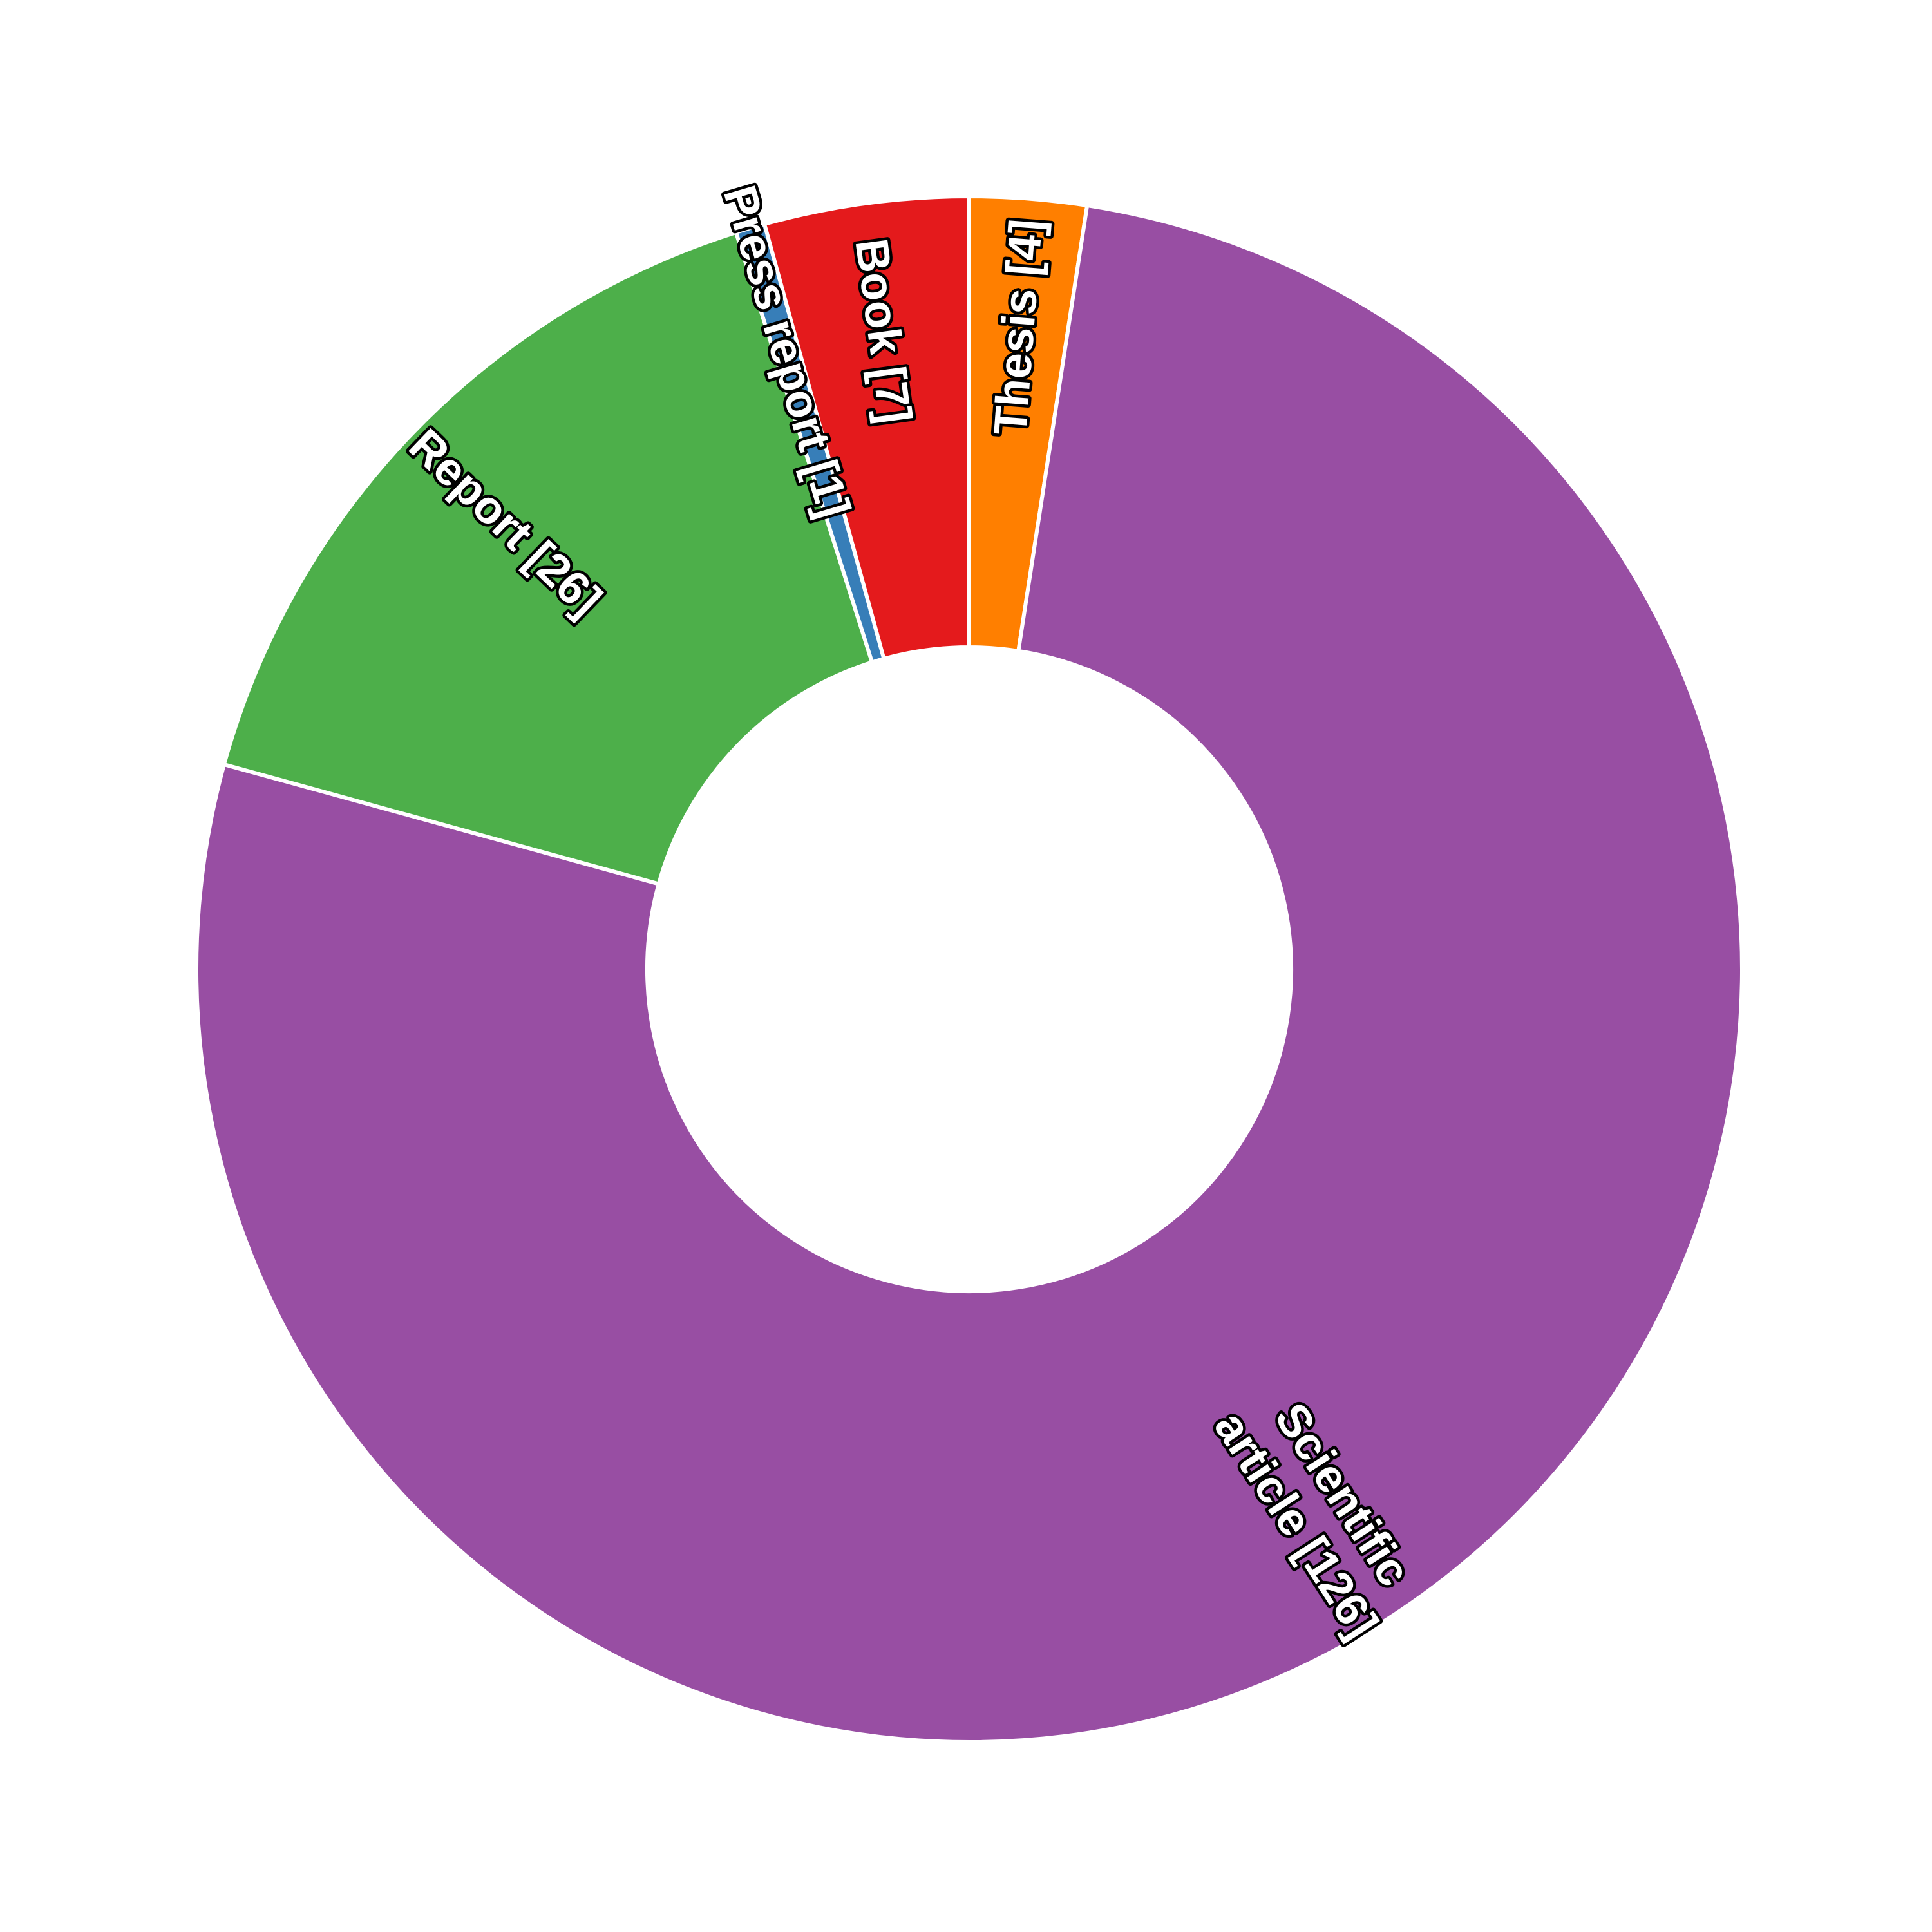 Image resolution: width=1932 pixels, height=1932 pixels. Describe the element at coordinates (548, 558) in the screenshot. I see `slice-report` at that location.